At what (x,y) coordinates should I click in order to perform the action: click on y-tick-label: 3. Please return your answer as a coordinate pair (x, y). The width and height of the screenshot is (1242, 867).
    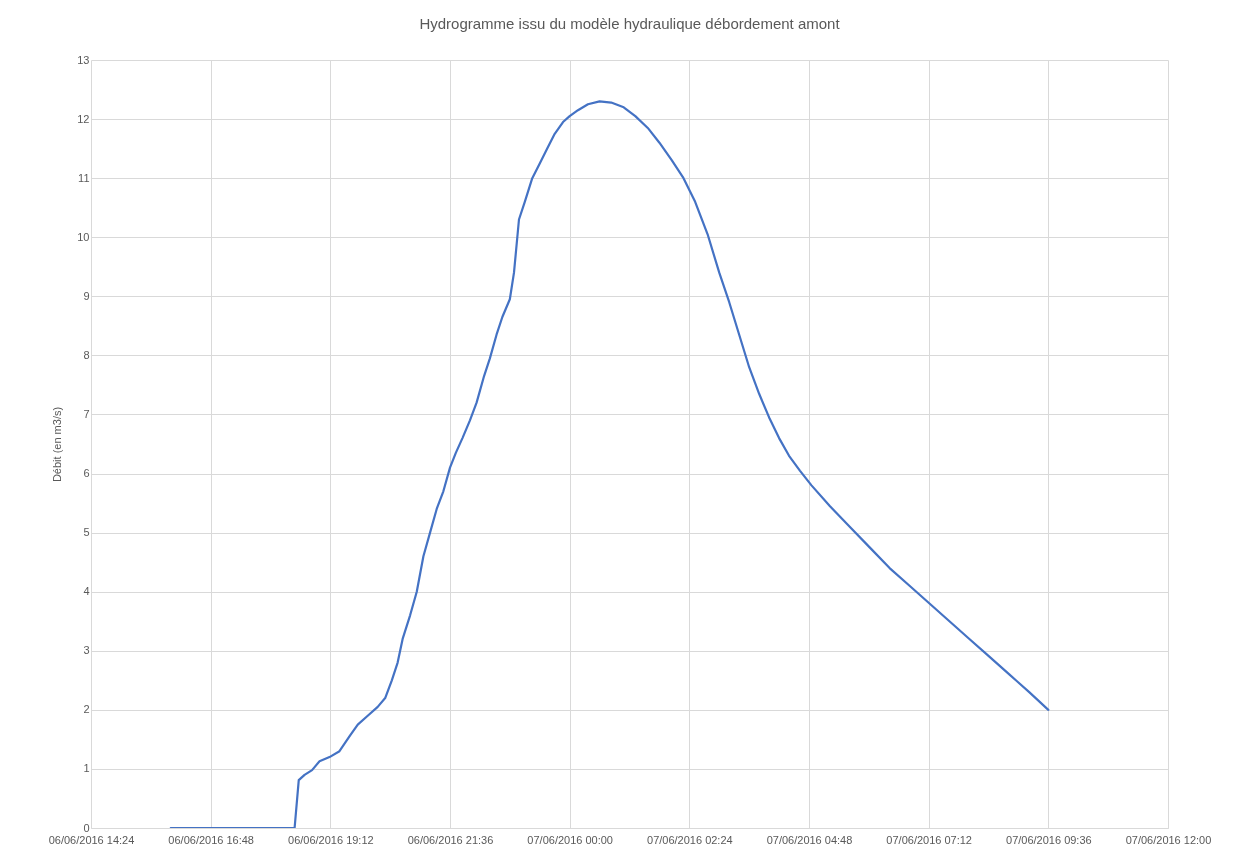
    Looking at the image, I should click on (86, 650).